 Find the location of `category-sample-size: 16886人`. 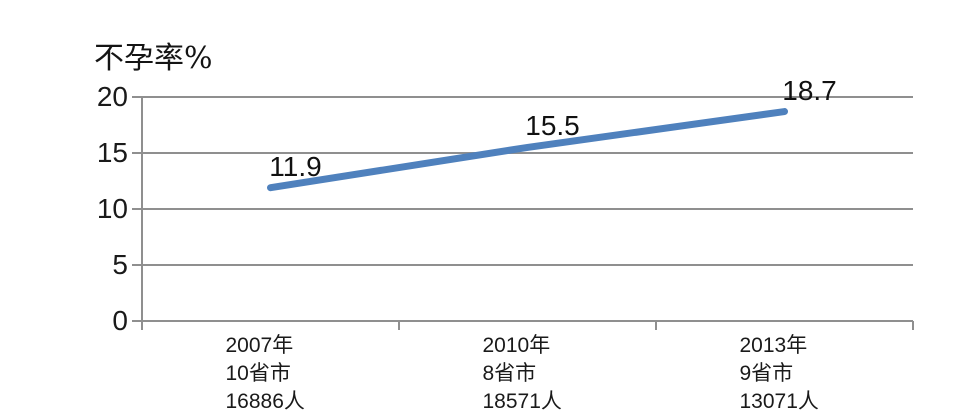

category-sample-size: 16886人 is located at coordinates (265, 401).